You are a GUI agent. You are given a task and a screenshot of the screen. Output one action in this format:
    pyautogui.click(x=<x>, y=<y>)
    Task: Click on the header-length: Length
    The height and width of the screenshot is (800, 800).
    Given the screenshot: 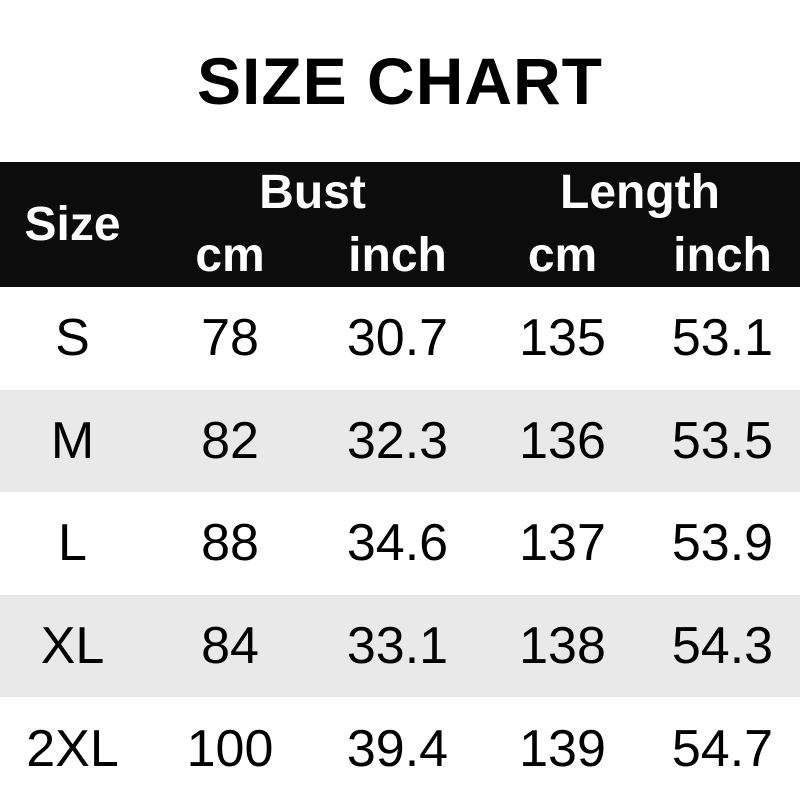 What is the action you would take?
    pyautogui.click(x=640, y=193)
    